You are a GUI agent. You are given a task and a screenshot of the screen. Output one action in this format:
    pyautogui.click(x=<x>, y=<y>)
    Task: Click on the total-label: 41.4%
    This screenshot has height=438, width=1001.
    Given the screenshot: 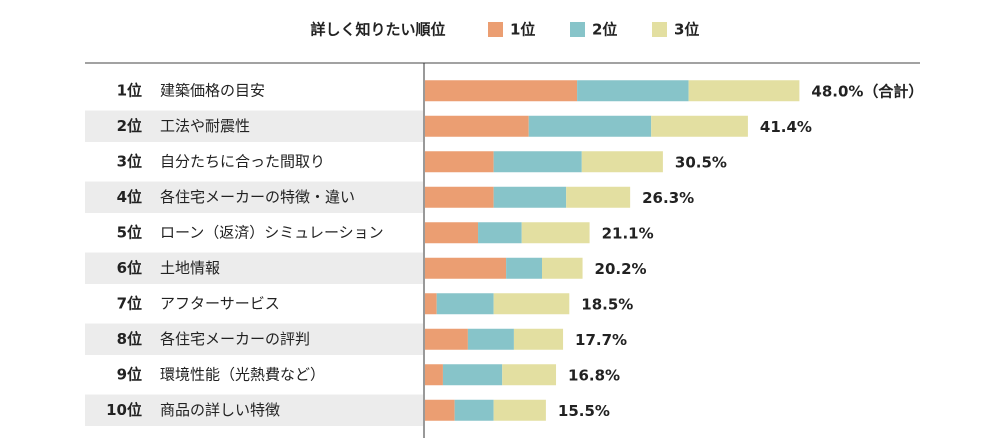 What is the action you would take?
    pyautogui.click(x=786, y=127)
    